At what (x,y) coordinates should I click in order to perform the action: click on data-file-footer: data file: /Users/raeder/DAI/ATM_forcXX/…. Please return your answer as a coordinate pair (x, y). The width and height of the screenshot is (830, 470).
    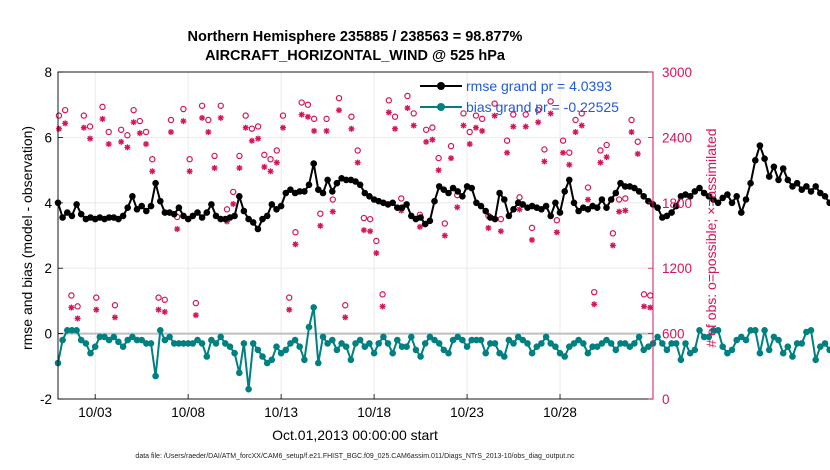
    Looking at the image, I should click on (355, 456).